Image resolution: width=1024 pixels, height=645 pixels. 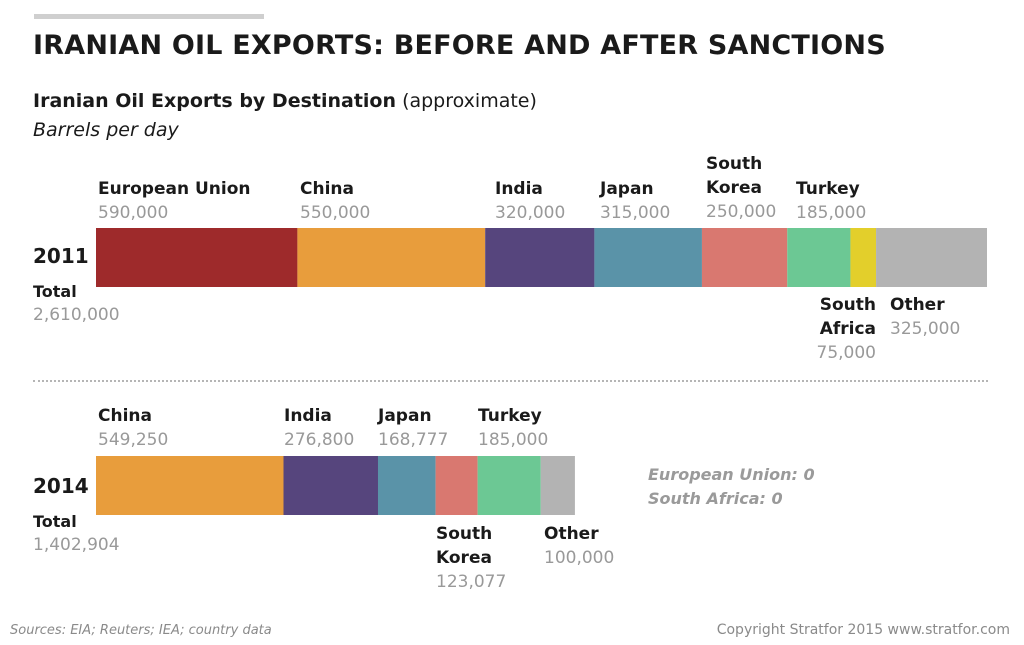 I want to click on bar-2011-turkey, so click(x=819, y=257).